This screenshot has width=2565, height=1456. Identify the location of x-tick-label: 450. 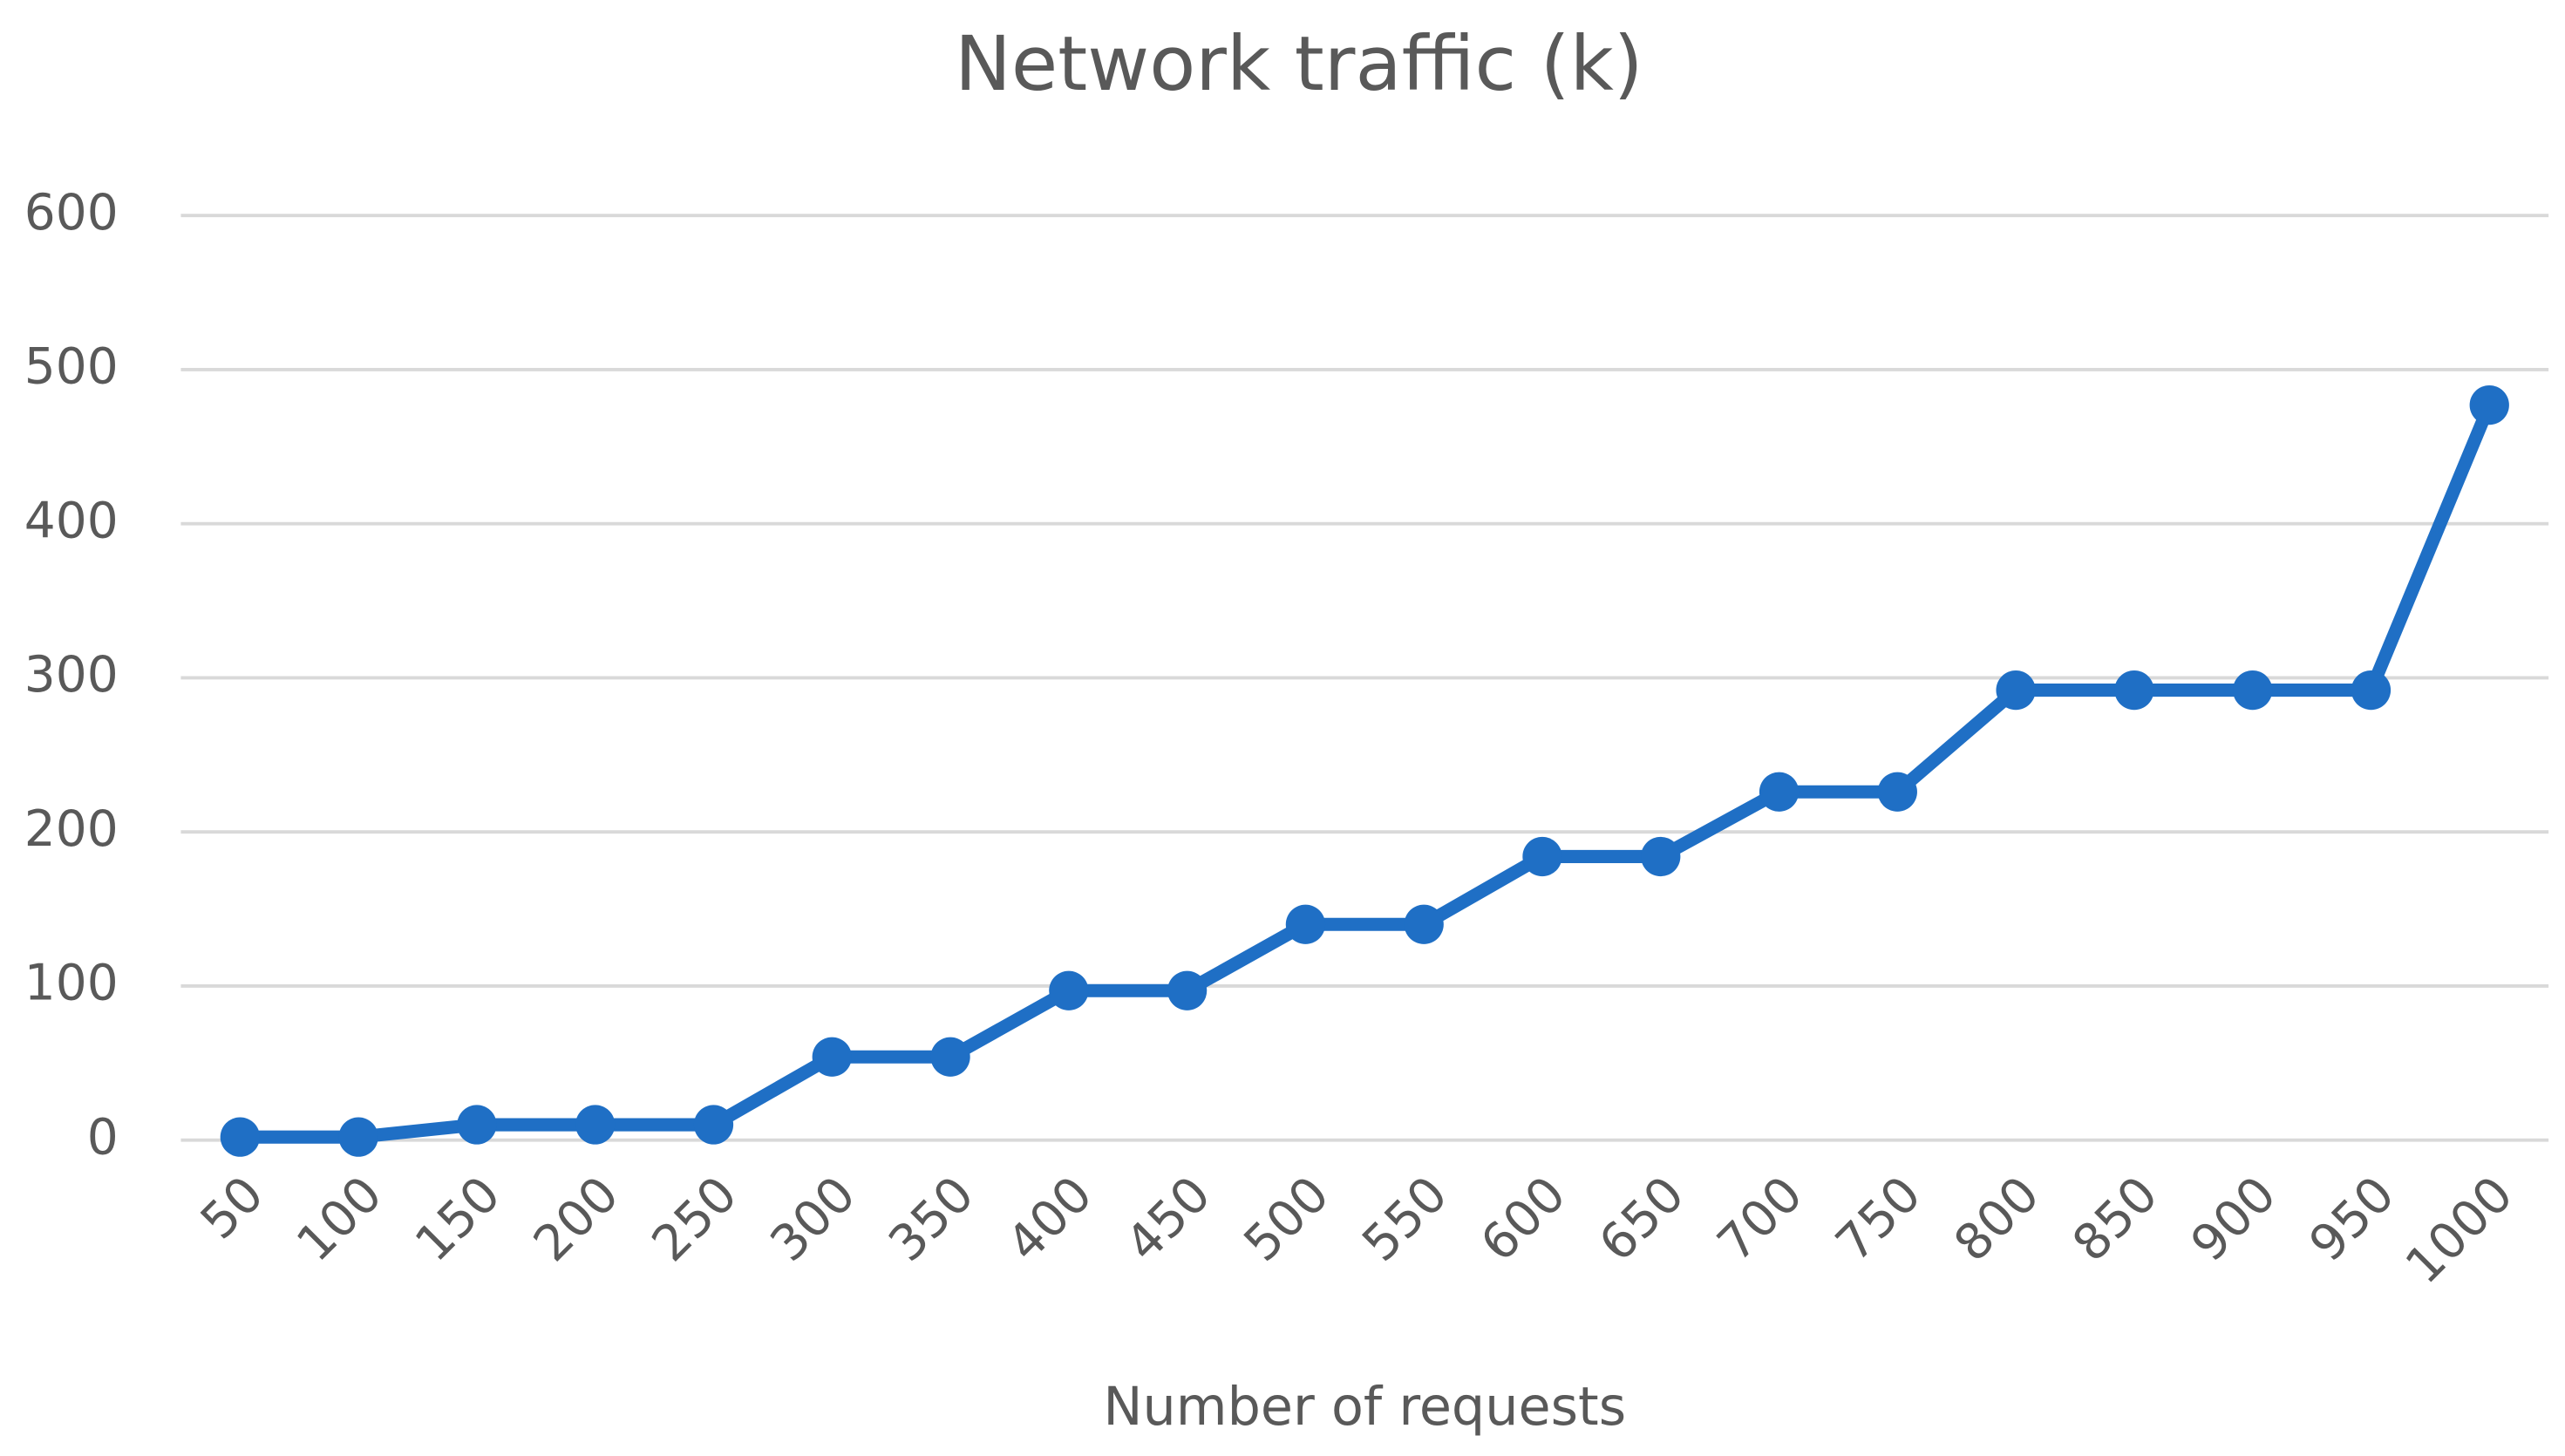
(1167, 1219).